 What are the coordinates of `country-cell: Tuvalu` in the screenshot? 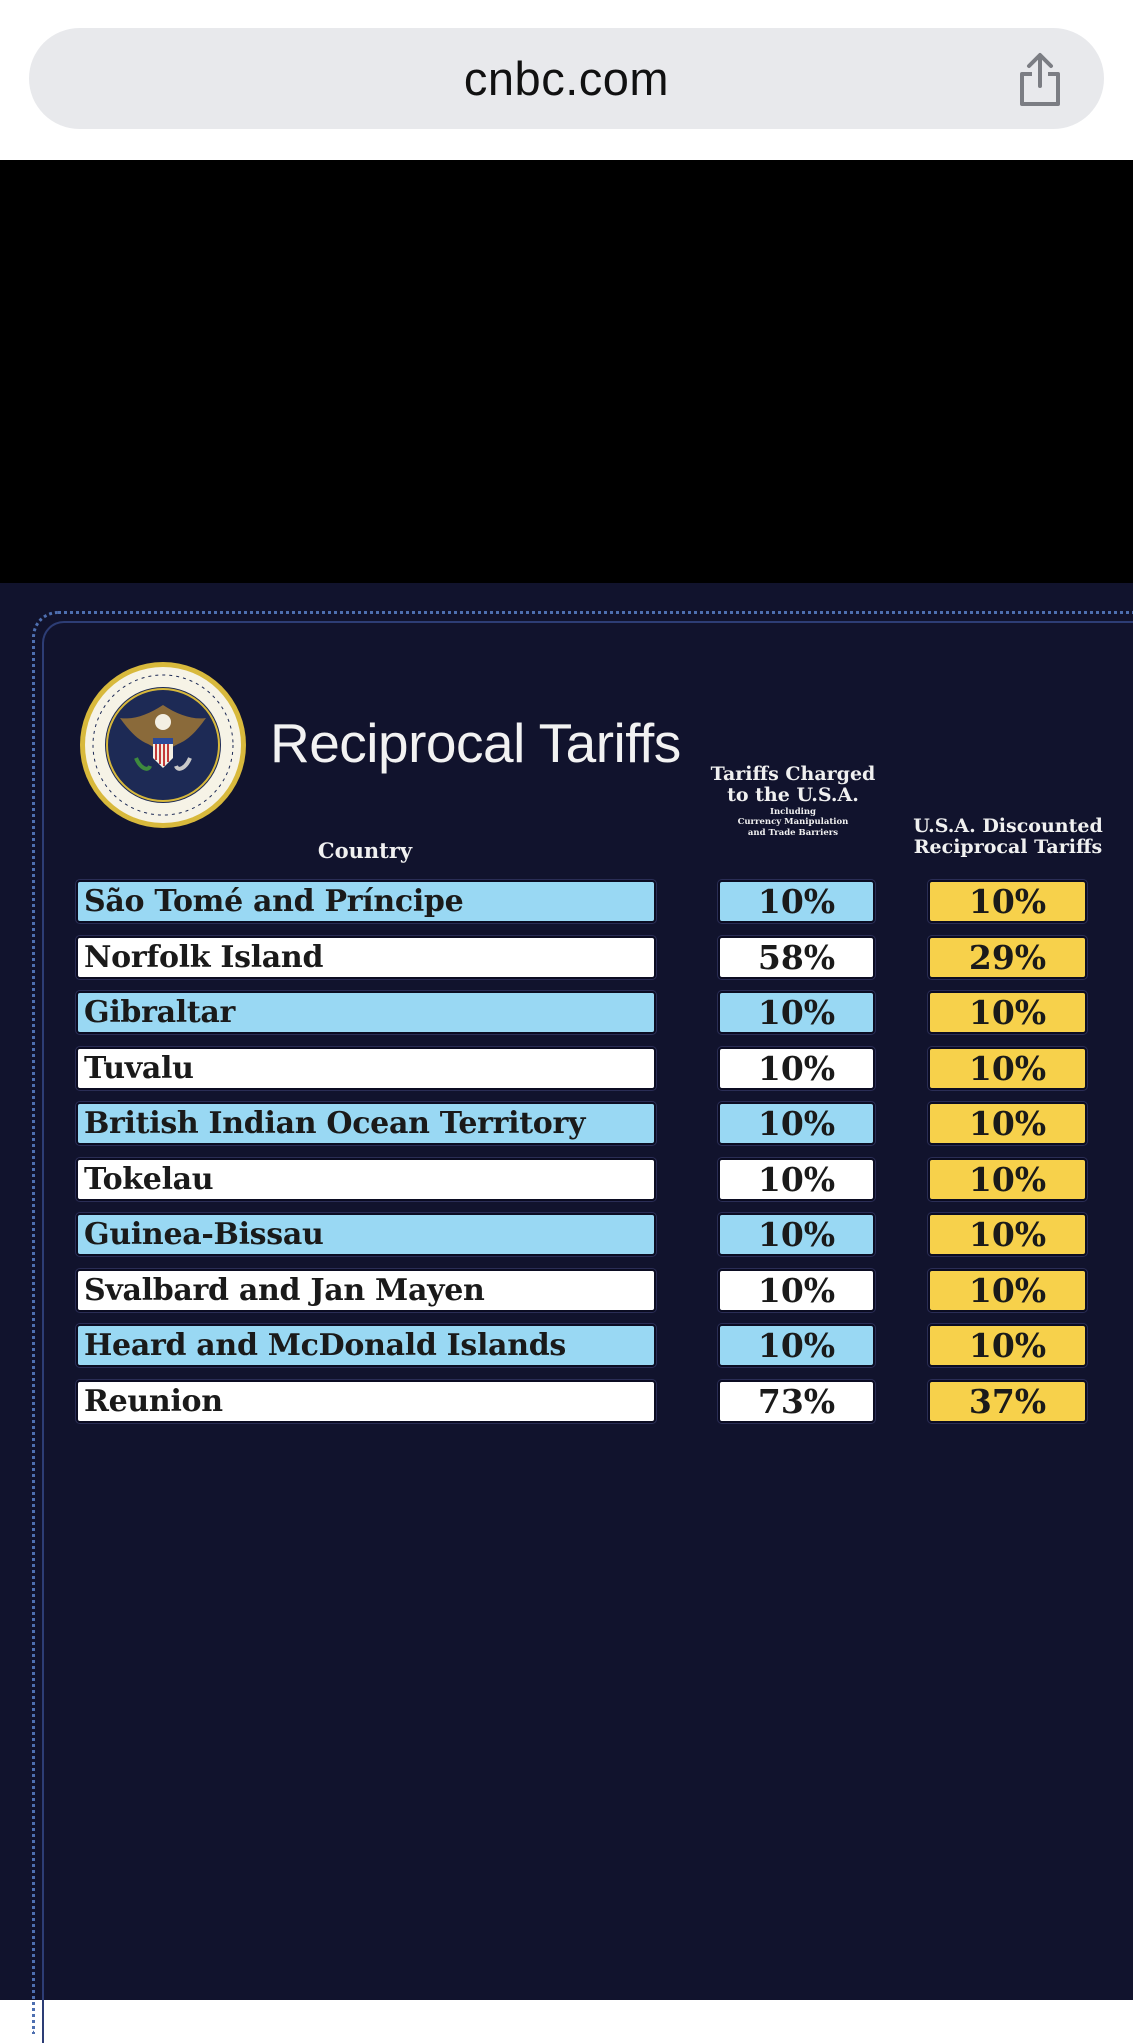 It's located at (366, 1068).